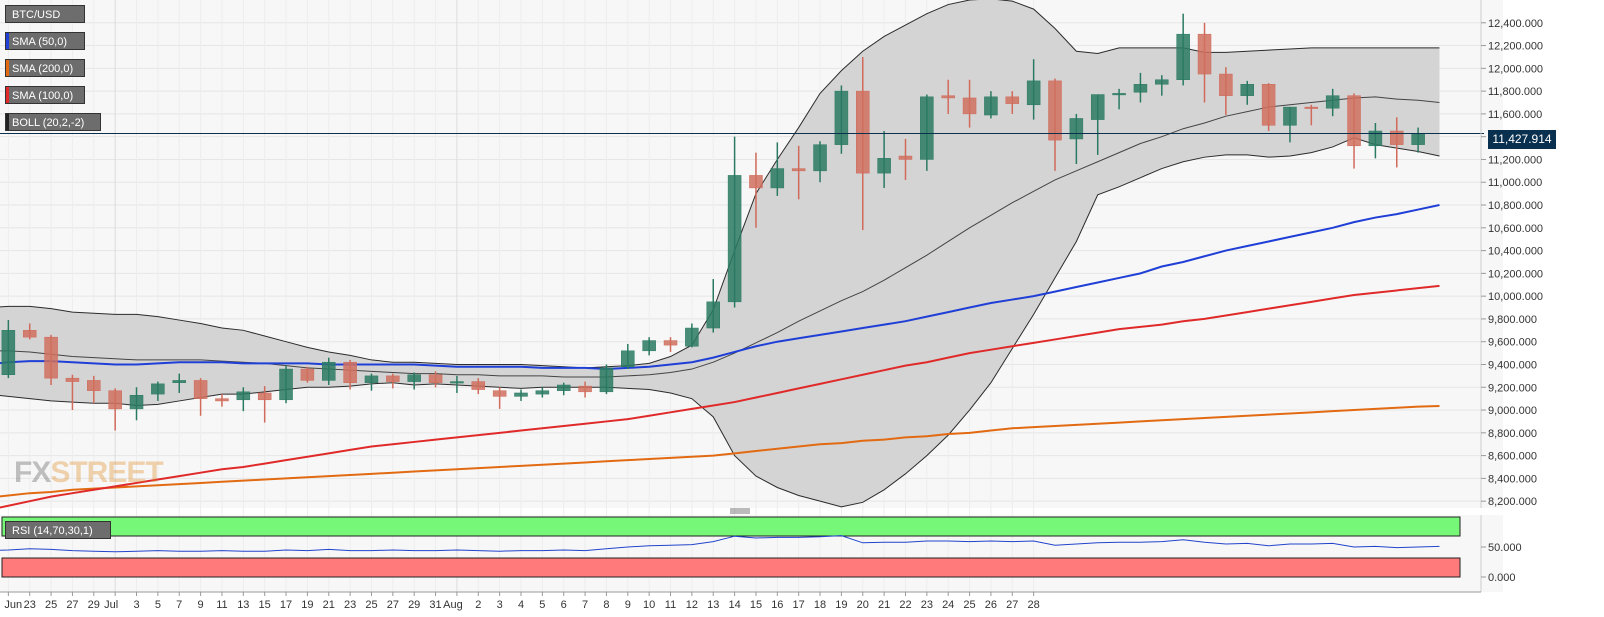 The height and width of the screenshot is (617, 1604). I want to click on date-tick-label: 8, so click(606, 605).